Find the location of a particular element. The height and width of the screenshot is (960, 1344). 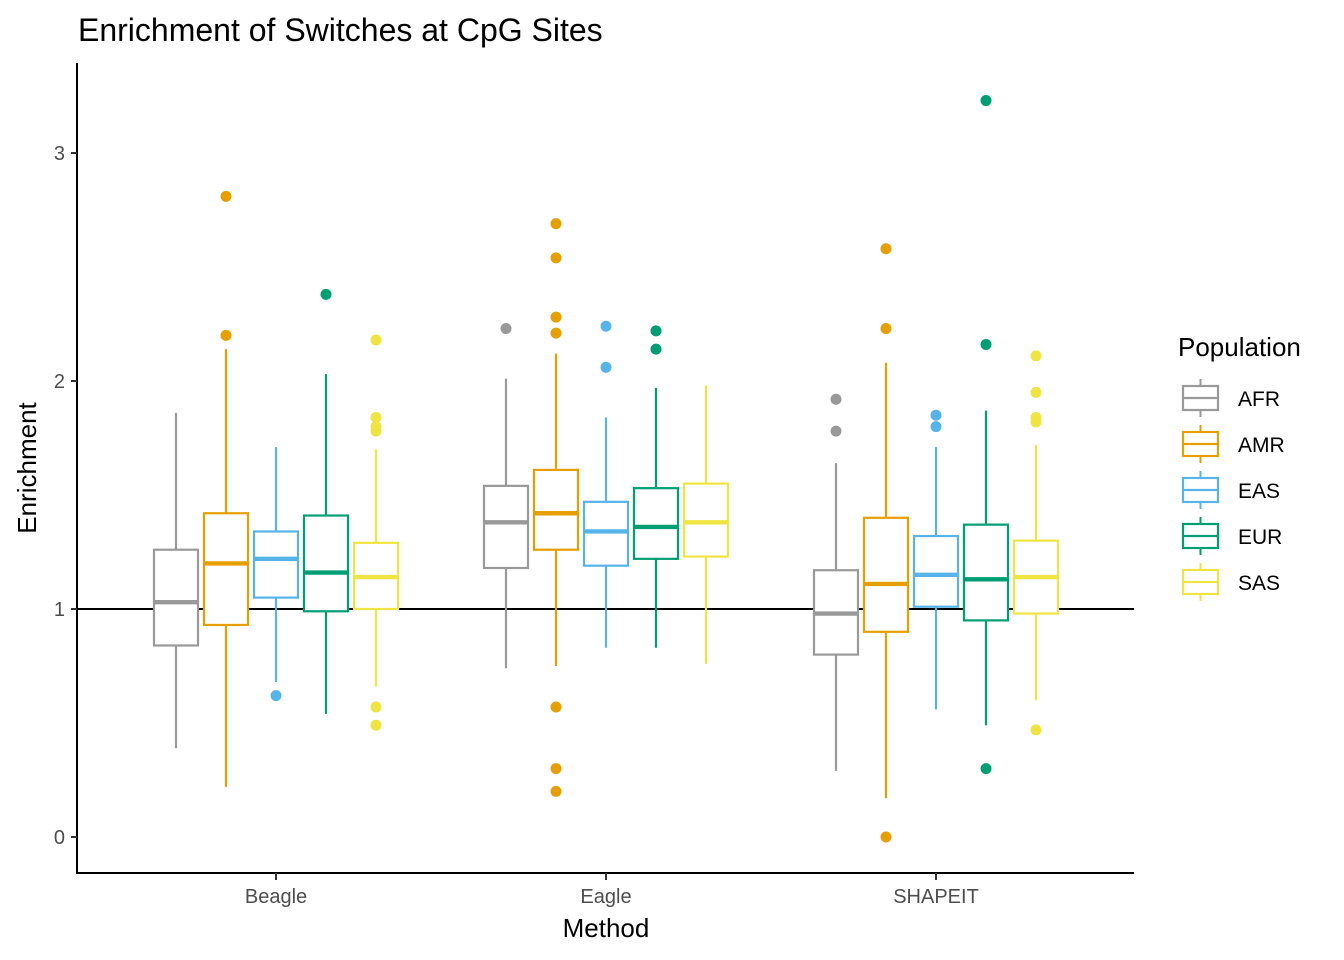

y-tick-label: 0 is located at coordinates (59, 838).